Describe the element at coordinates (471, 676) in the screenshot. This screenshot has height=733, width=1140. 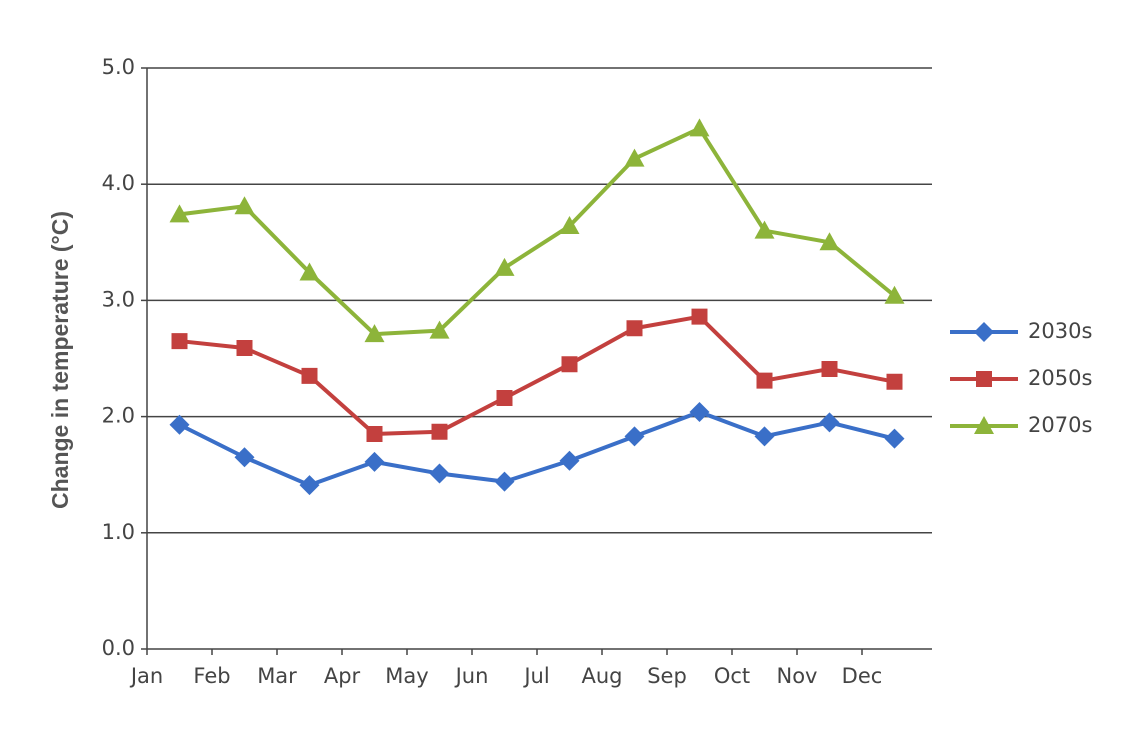
I see `x-tick-label: Jun` at that location.